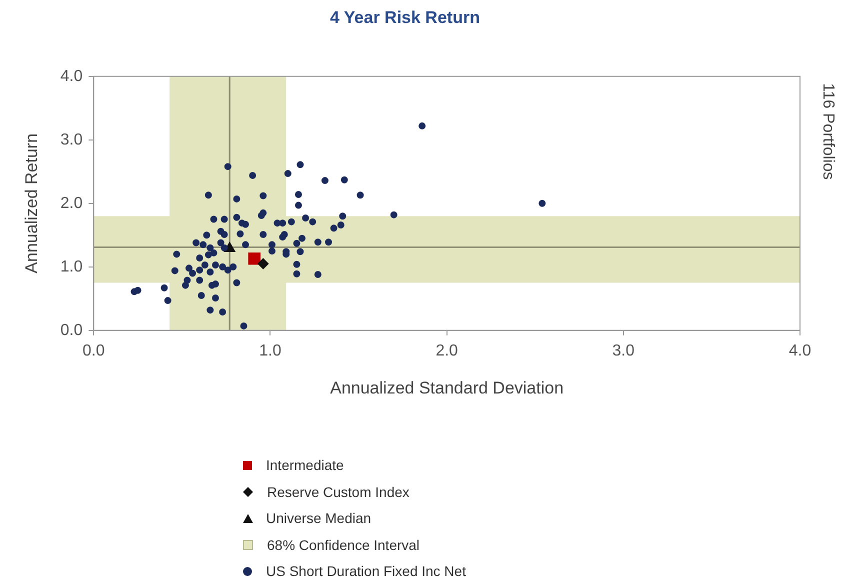 Image resolution: width=844 pixels, height=577 pixels. Describe the element at coordinates (71, 76) in the screenshot. I see `y-tick-label: 4.0` at that location.